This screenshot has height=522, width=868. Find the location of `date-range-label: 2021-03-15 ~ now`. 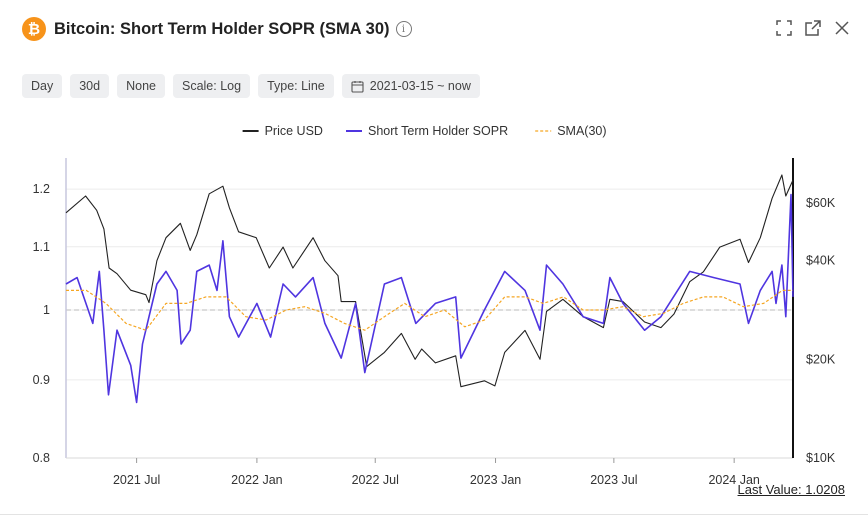

date-range-label: 2021-03-15 ~ now is located at coordinates (420, 86).